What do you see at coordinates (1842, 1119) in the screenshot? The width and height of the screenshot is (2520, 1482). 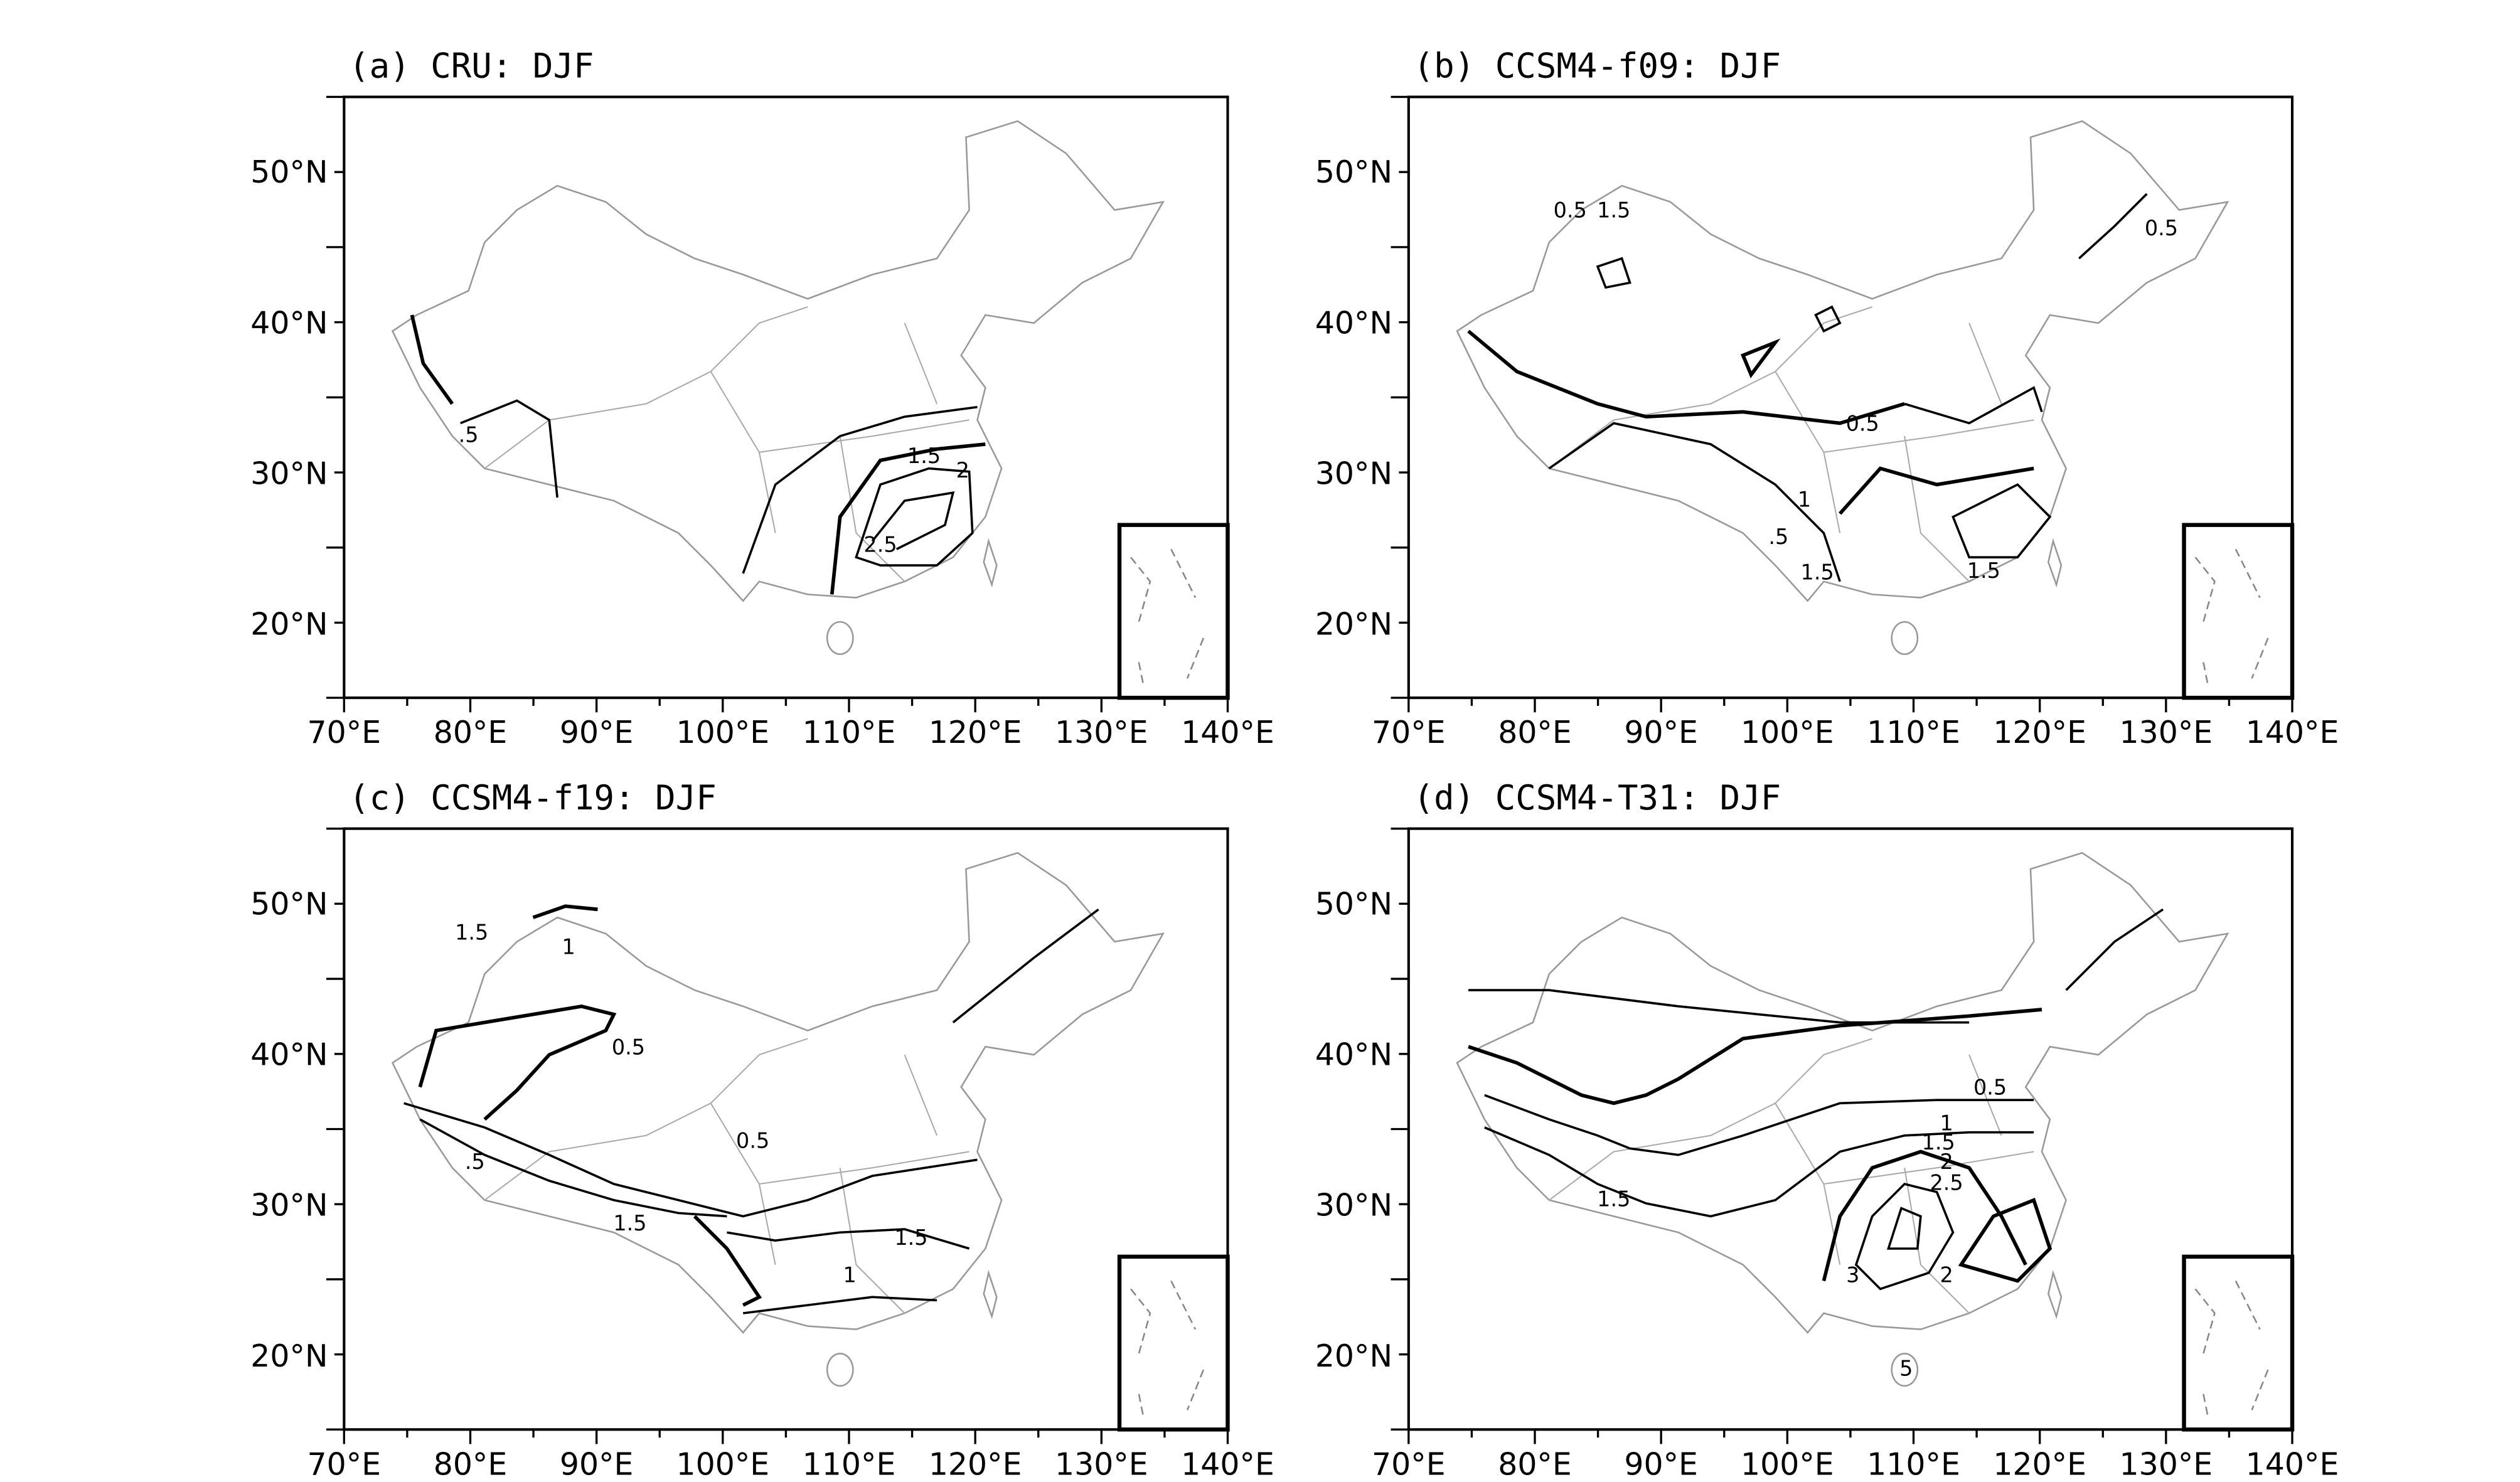 I see `country-outline` at bounding box center [1842, 1119].